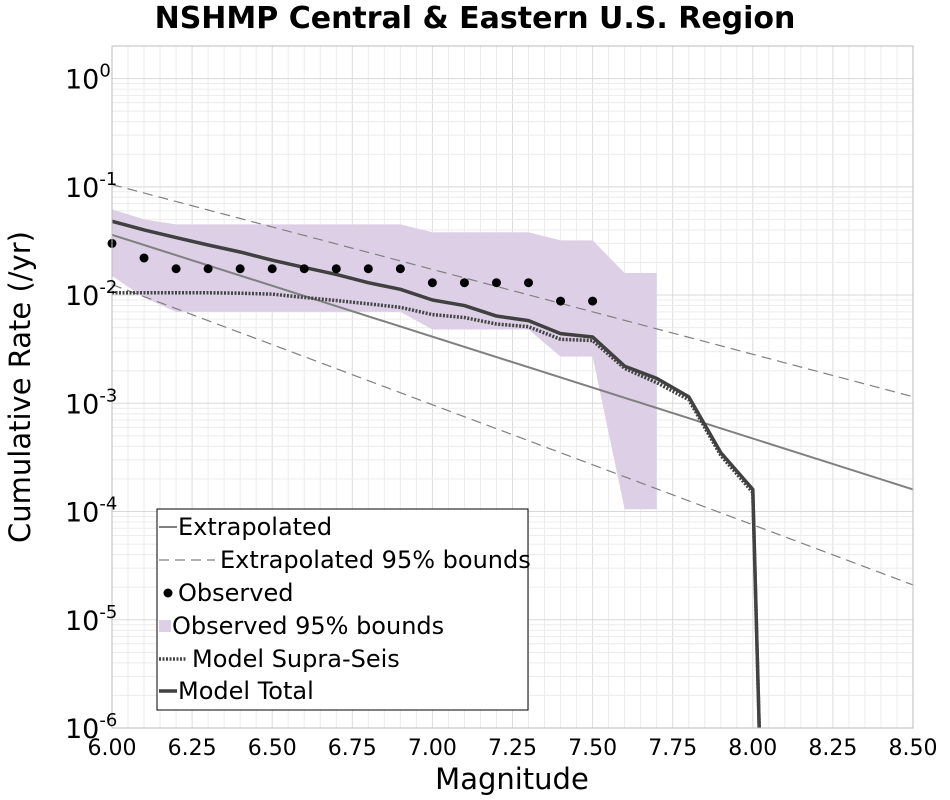 Image resolution: width=950 pixels, height=800 pixels. What do you see at coordinates (272, 748) in the screenshot?
I see `x-tick-label: 6.50` at bounding box center [272, 748].